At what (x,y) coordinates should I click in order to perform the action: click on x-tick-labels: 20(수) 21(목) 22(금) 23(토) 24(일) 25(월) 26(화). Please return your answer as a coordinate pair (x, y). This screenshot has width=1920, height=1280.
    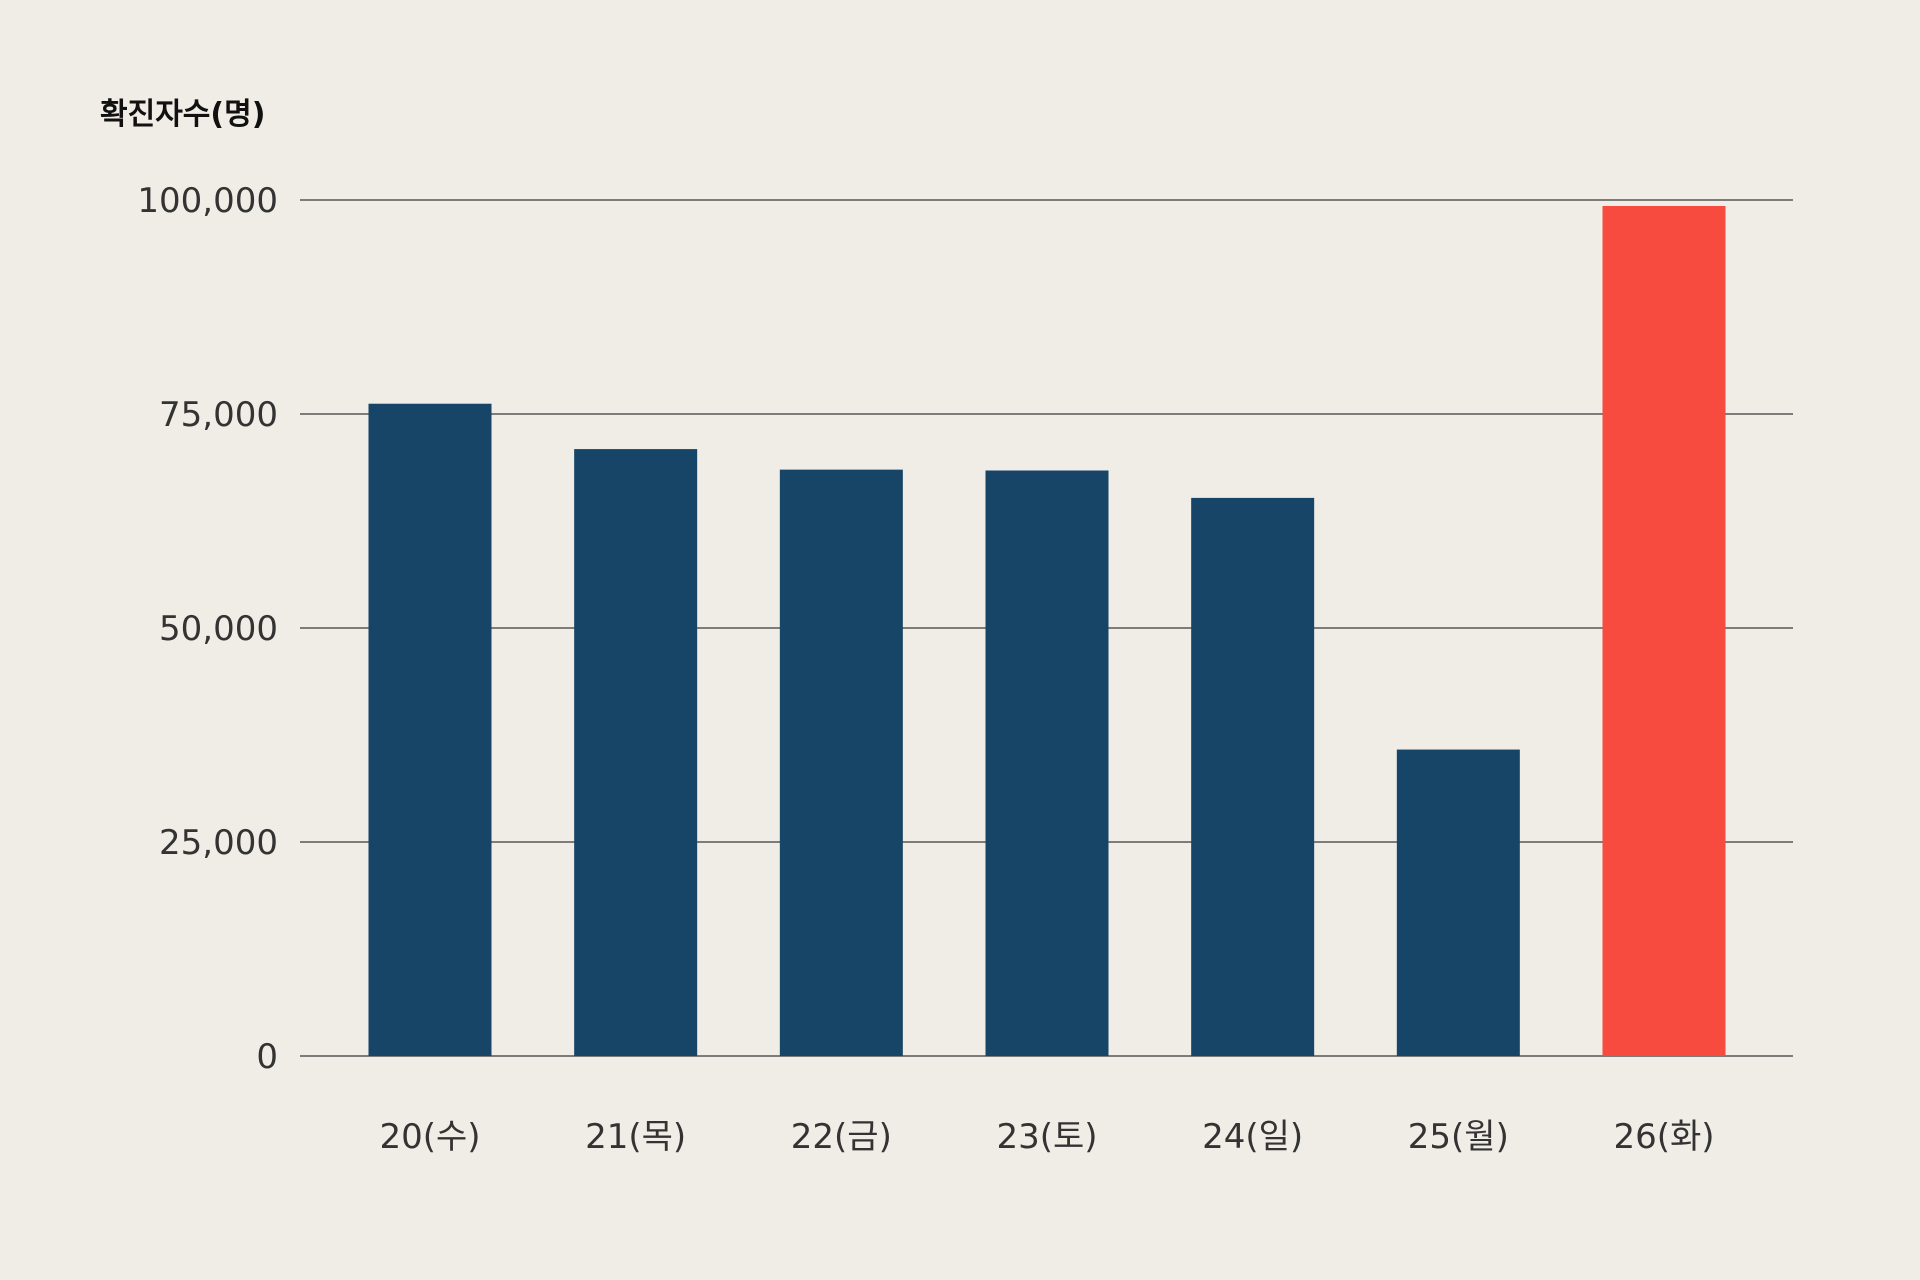
    Looking at the image, I should click on (1046, 1137).